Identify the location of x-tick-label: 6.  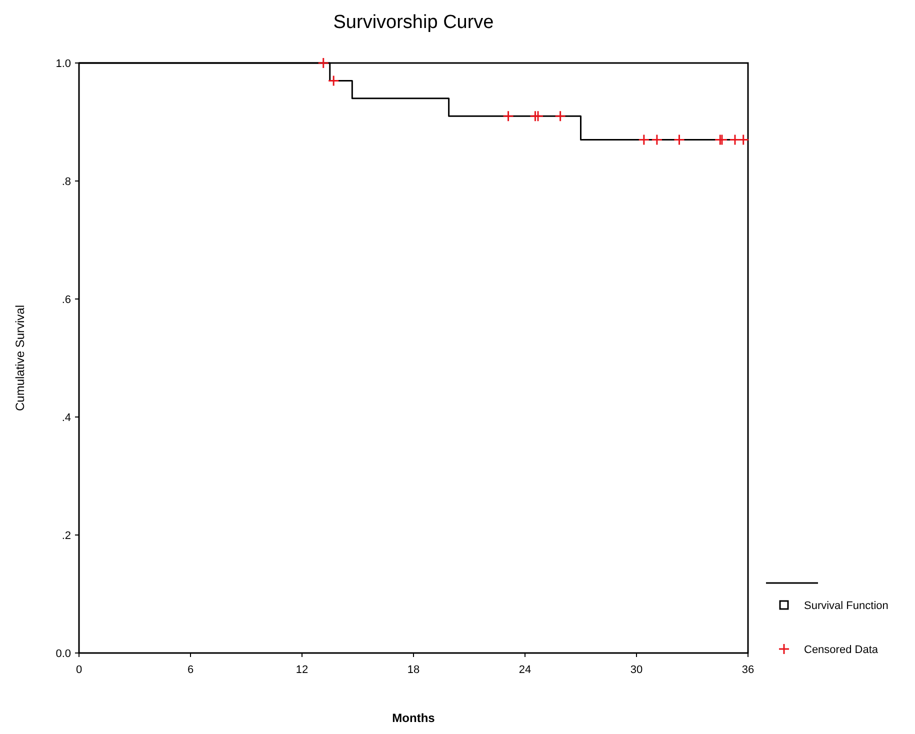
(190, 670).